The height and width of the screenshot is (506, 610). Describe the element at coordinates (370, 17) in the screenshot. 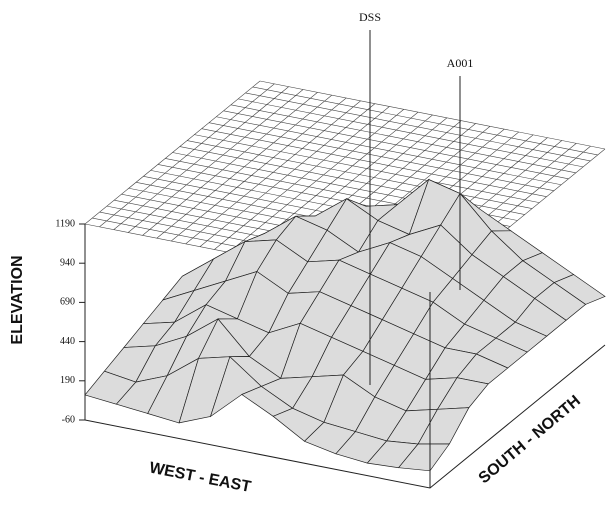

I see `annotation: DSS` at that location.